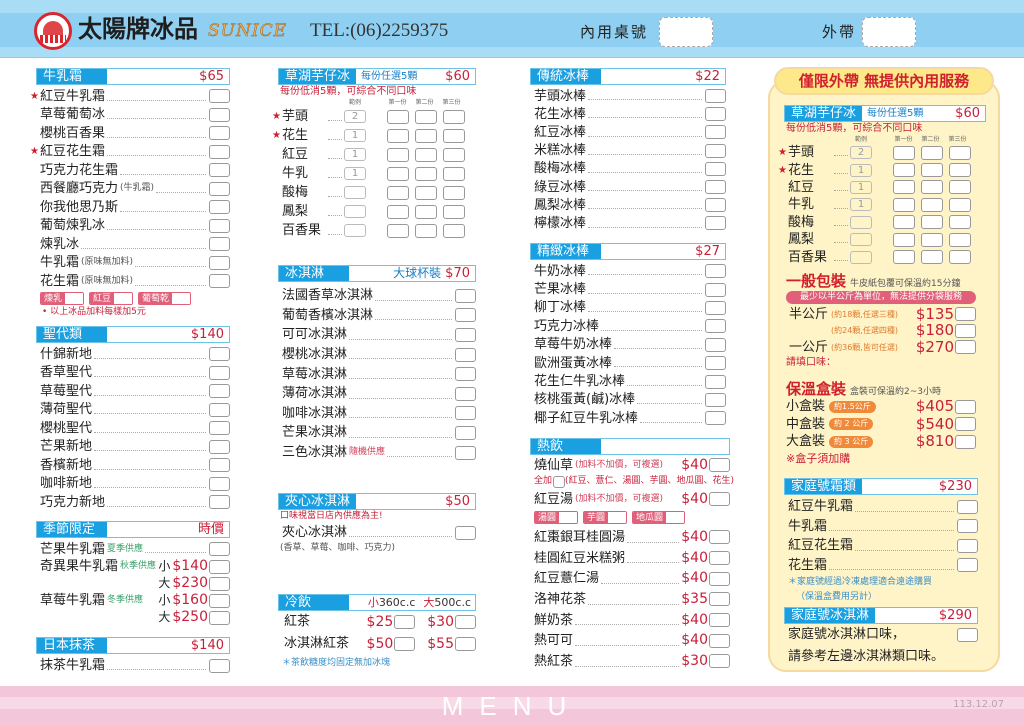 This screenshot has width=1024, height=726. Describe the element at coordinates (659, 517) in the screenshot. I see `topping-chip: 地瓜圓` at that location.